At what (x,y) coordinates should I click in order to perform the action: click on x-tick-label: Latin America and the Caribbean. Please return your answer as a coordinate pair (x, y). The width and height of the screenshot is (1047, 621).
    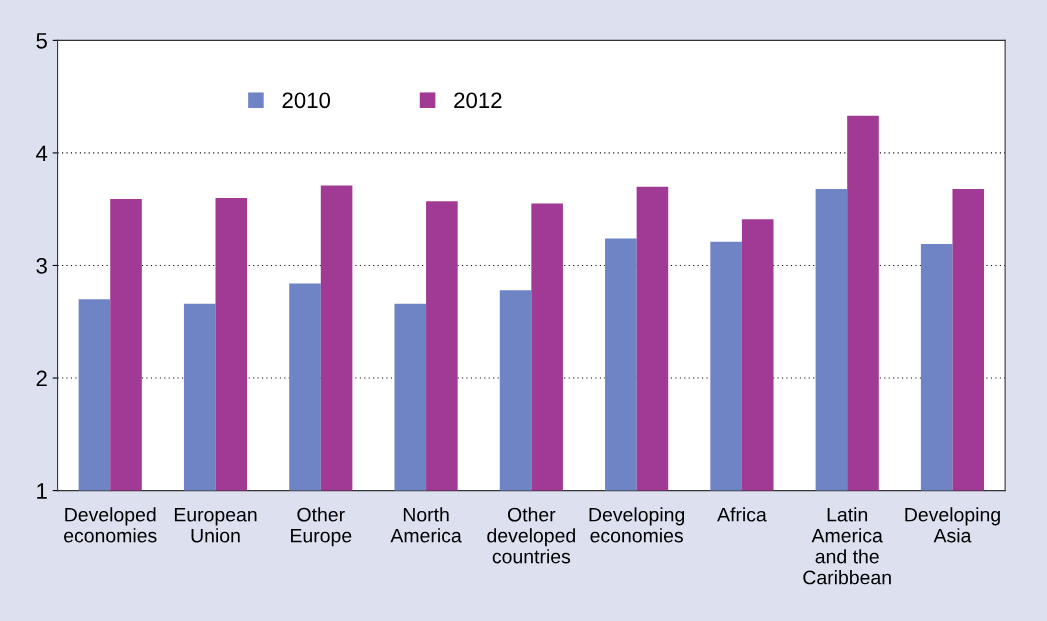
    Looking at the image, I should click on (847, 546).